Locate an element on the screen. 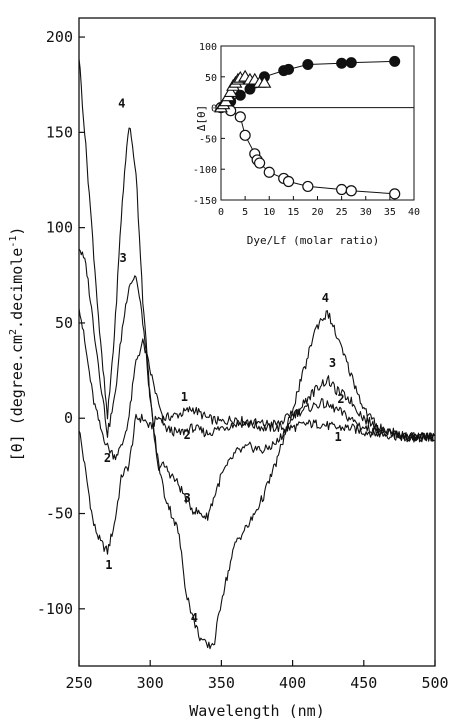  main-y-tick-label: 150 is located at coordinates (59, 132).